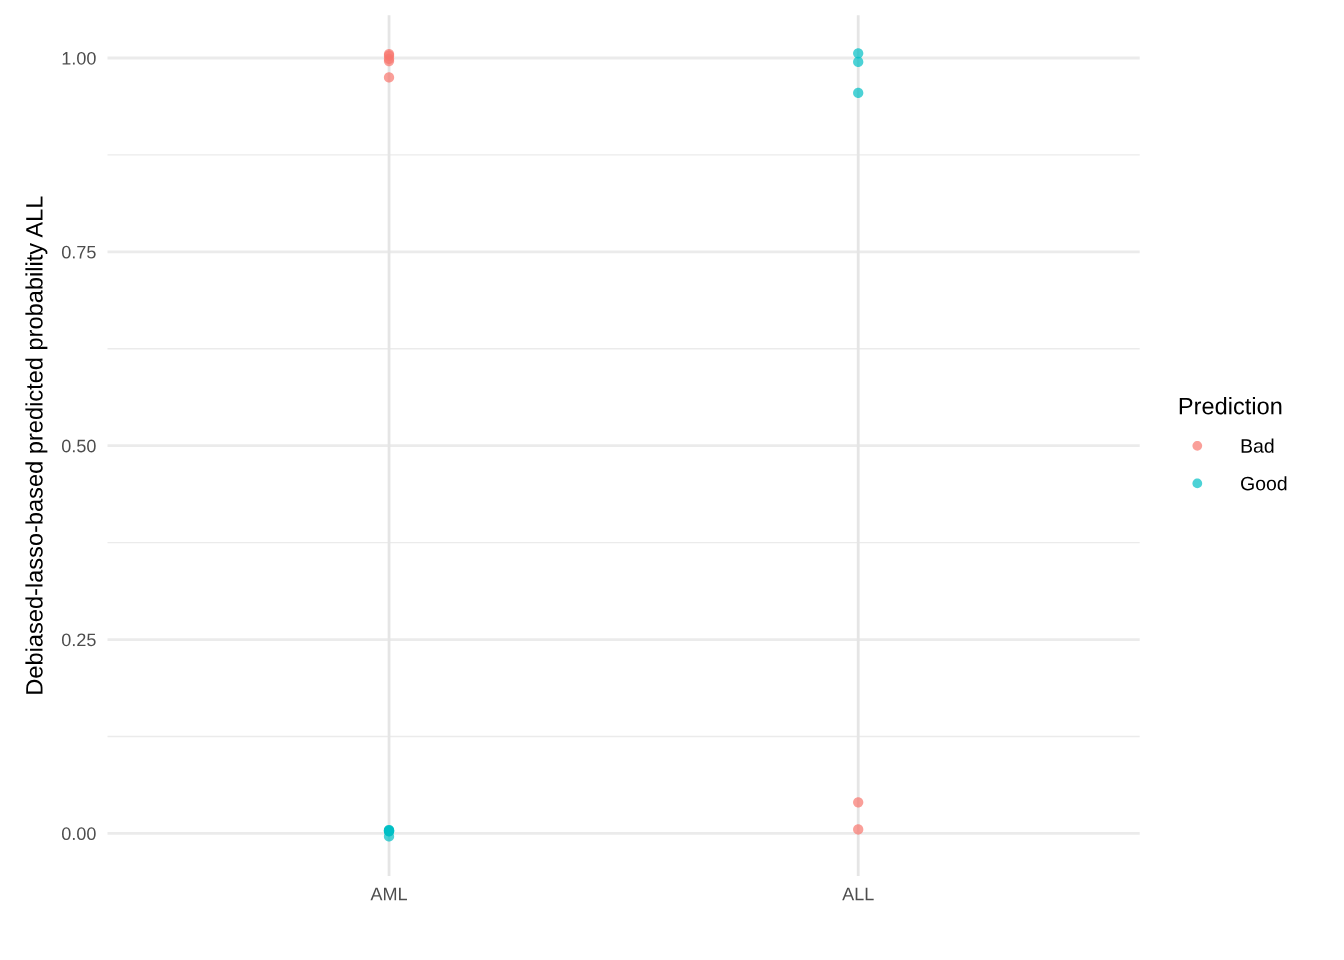 Image resolution: width=1344 pixels, height=960 pixels. What do you see at coordinates (388, 894) in the screenshot?
I see `x-tick-label: AML` at bounding box center [388, 894].